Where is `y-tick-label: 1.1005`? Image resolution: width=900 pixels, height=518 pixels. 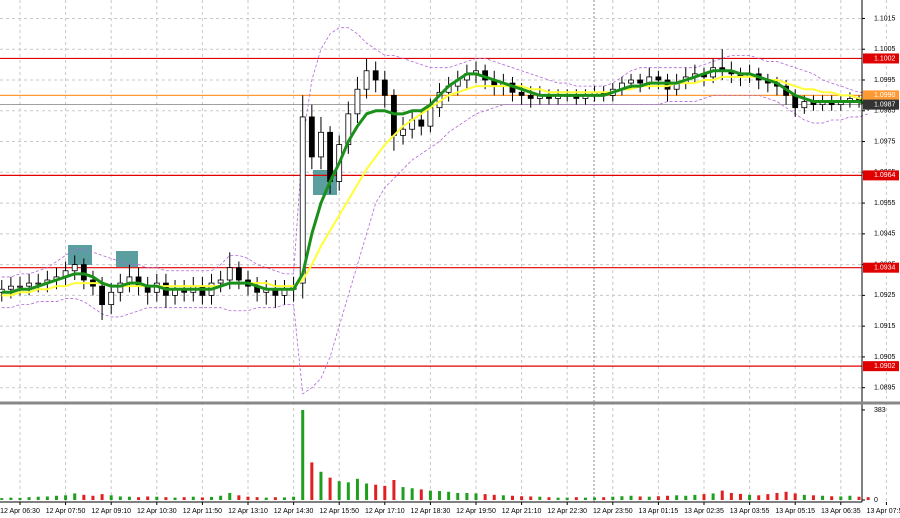
y-tick-label: 1.1005 is located at coordinates (885, 49).